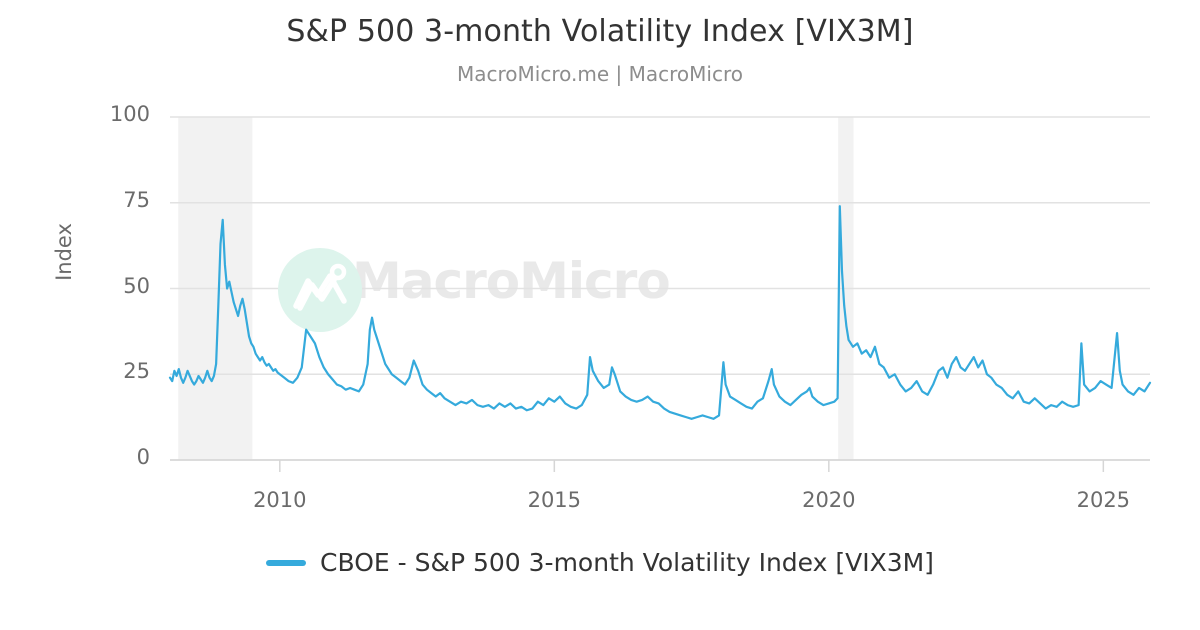 Image resolution: width=1200 pixels, height=630 pixels. I want to click on x-axis-tick-marks, so click(660, 465).